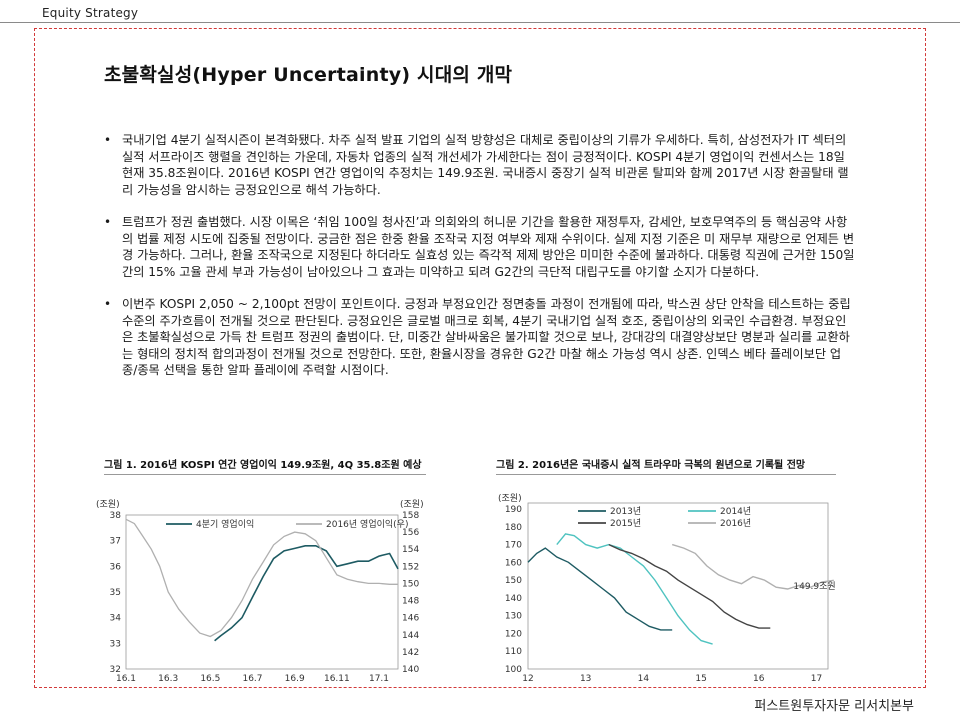 This screenshot has height=720, width=960. Describe the element at coordinates (513, 634) in the screenshot. I see `y-tick-label: 120` at that location.